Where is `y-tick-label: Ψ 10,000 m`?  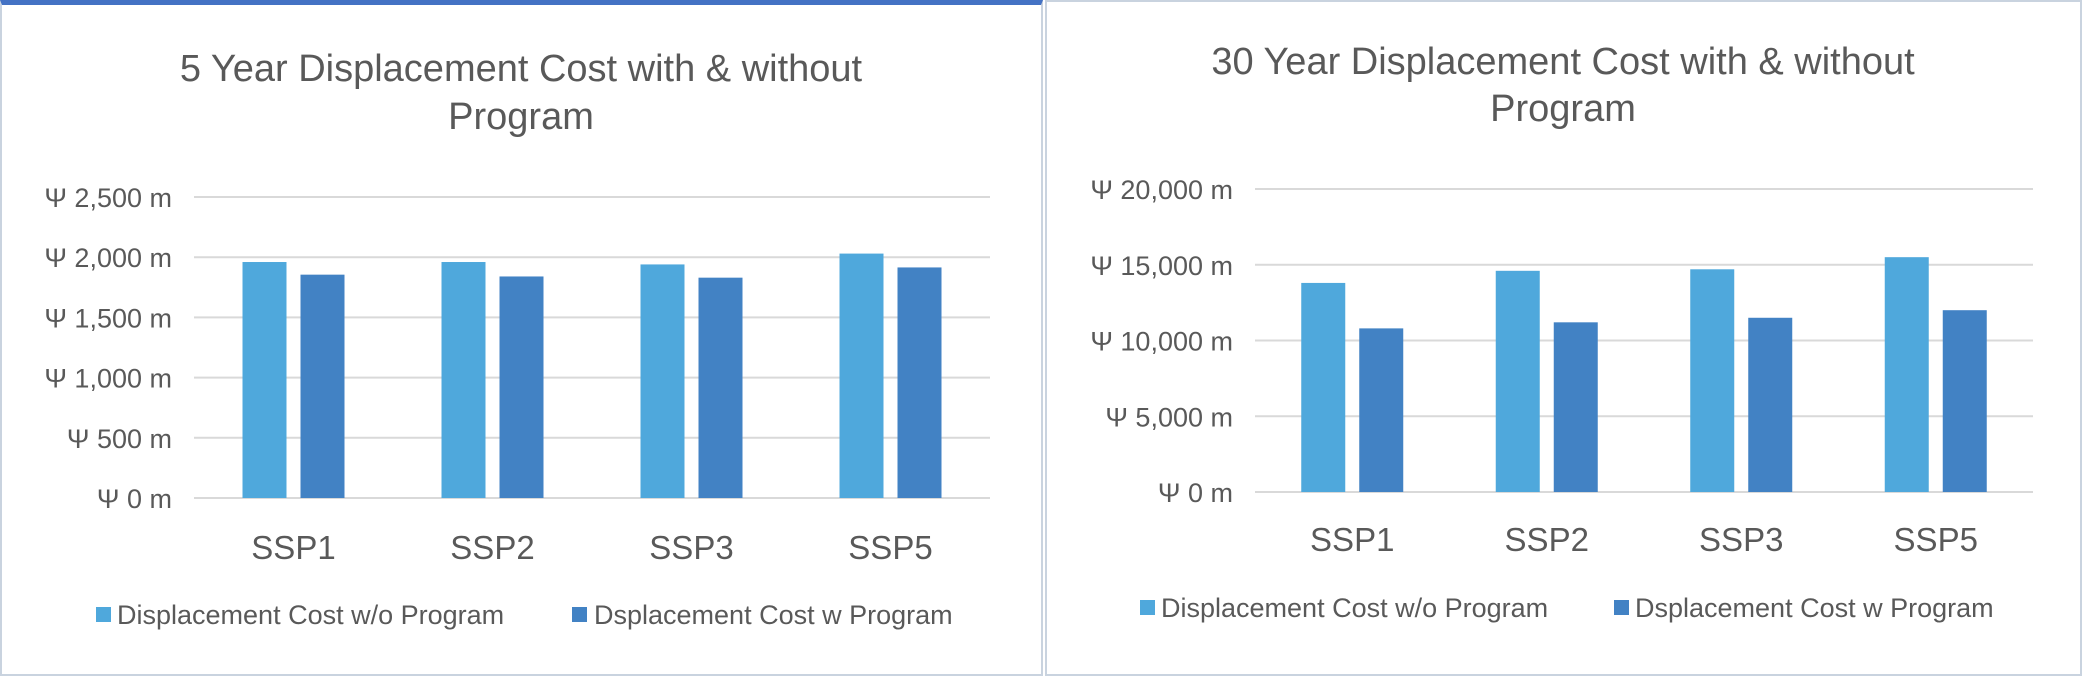 y-tick-label: Ψ 10,000 m is located at coordinates (1161, 342).